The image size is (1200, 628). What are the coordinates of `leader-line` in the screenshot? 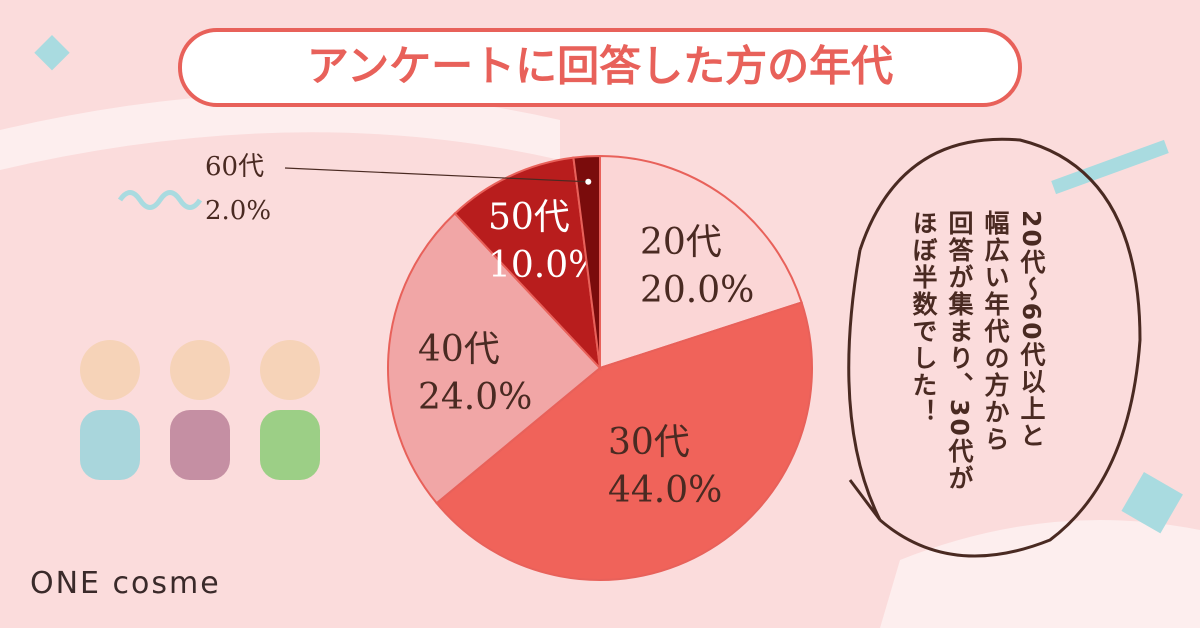 It's located at (436, 175).